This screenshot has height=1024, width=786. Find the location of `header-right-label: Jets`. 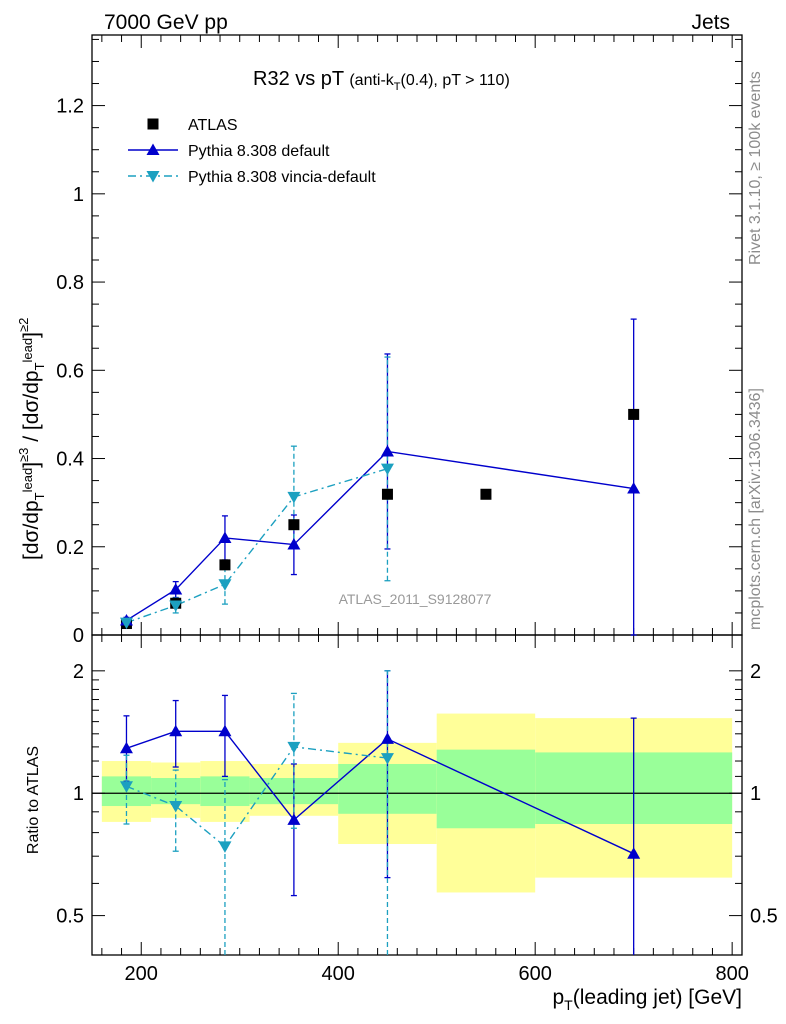

header-right-label: Jets is located at coordinates (710, 22).